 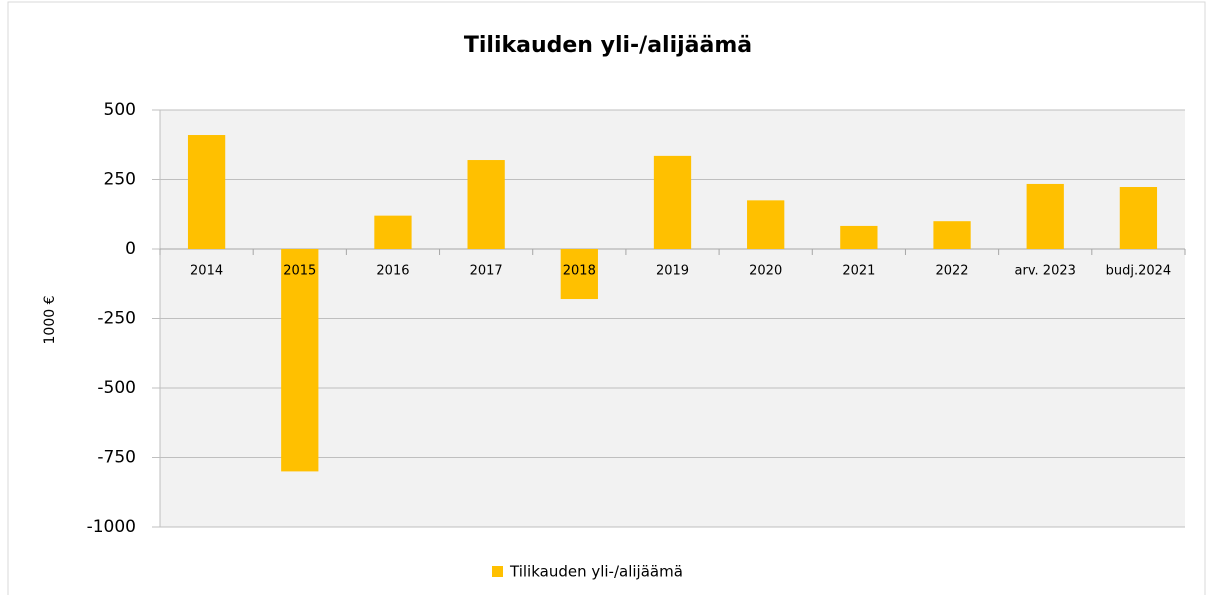 I want to click on y-tick-label: -500, so click(x=116, y=388).